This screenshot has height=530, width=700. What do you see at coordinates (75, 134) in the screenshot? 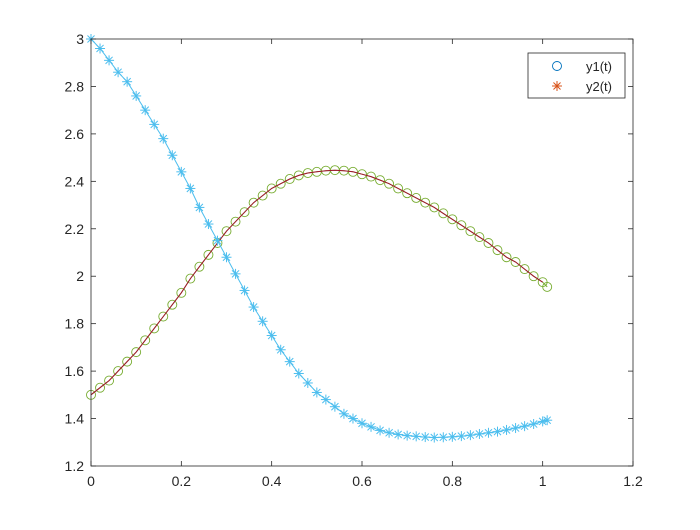
I see `y-tick-label: 2.6` at bounding box center [75, 134].